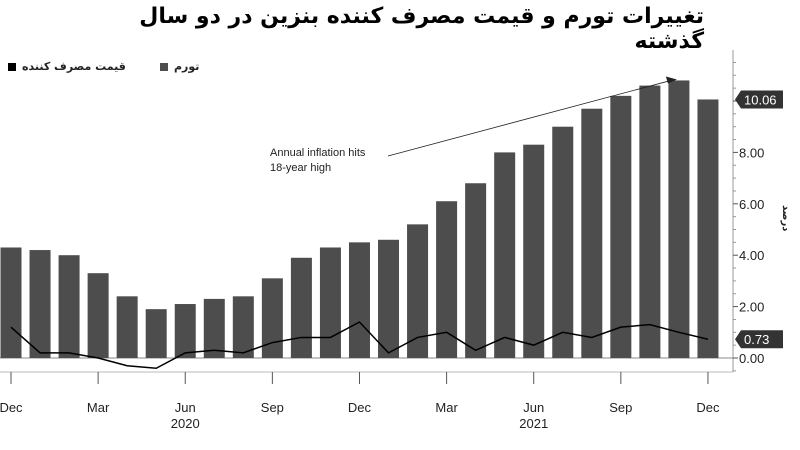 This screenshot has height=450, width=800. What do you see at coordinates (164, 67) in the screenshot?
I see `legend-swatch-inflation` at bounding box center [164, 67].